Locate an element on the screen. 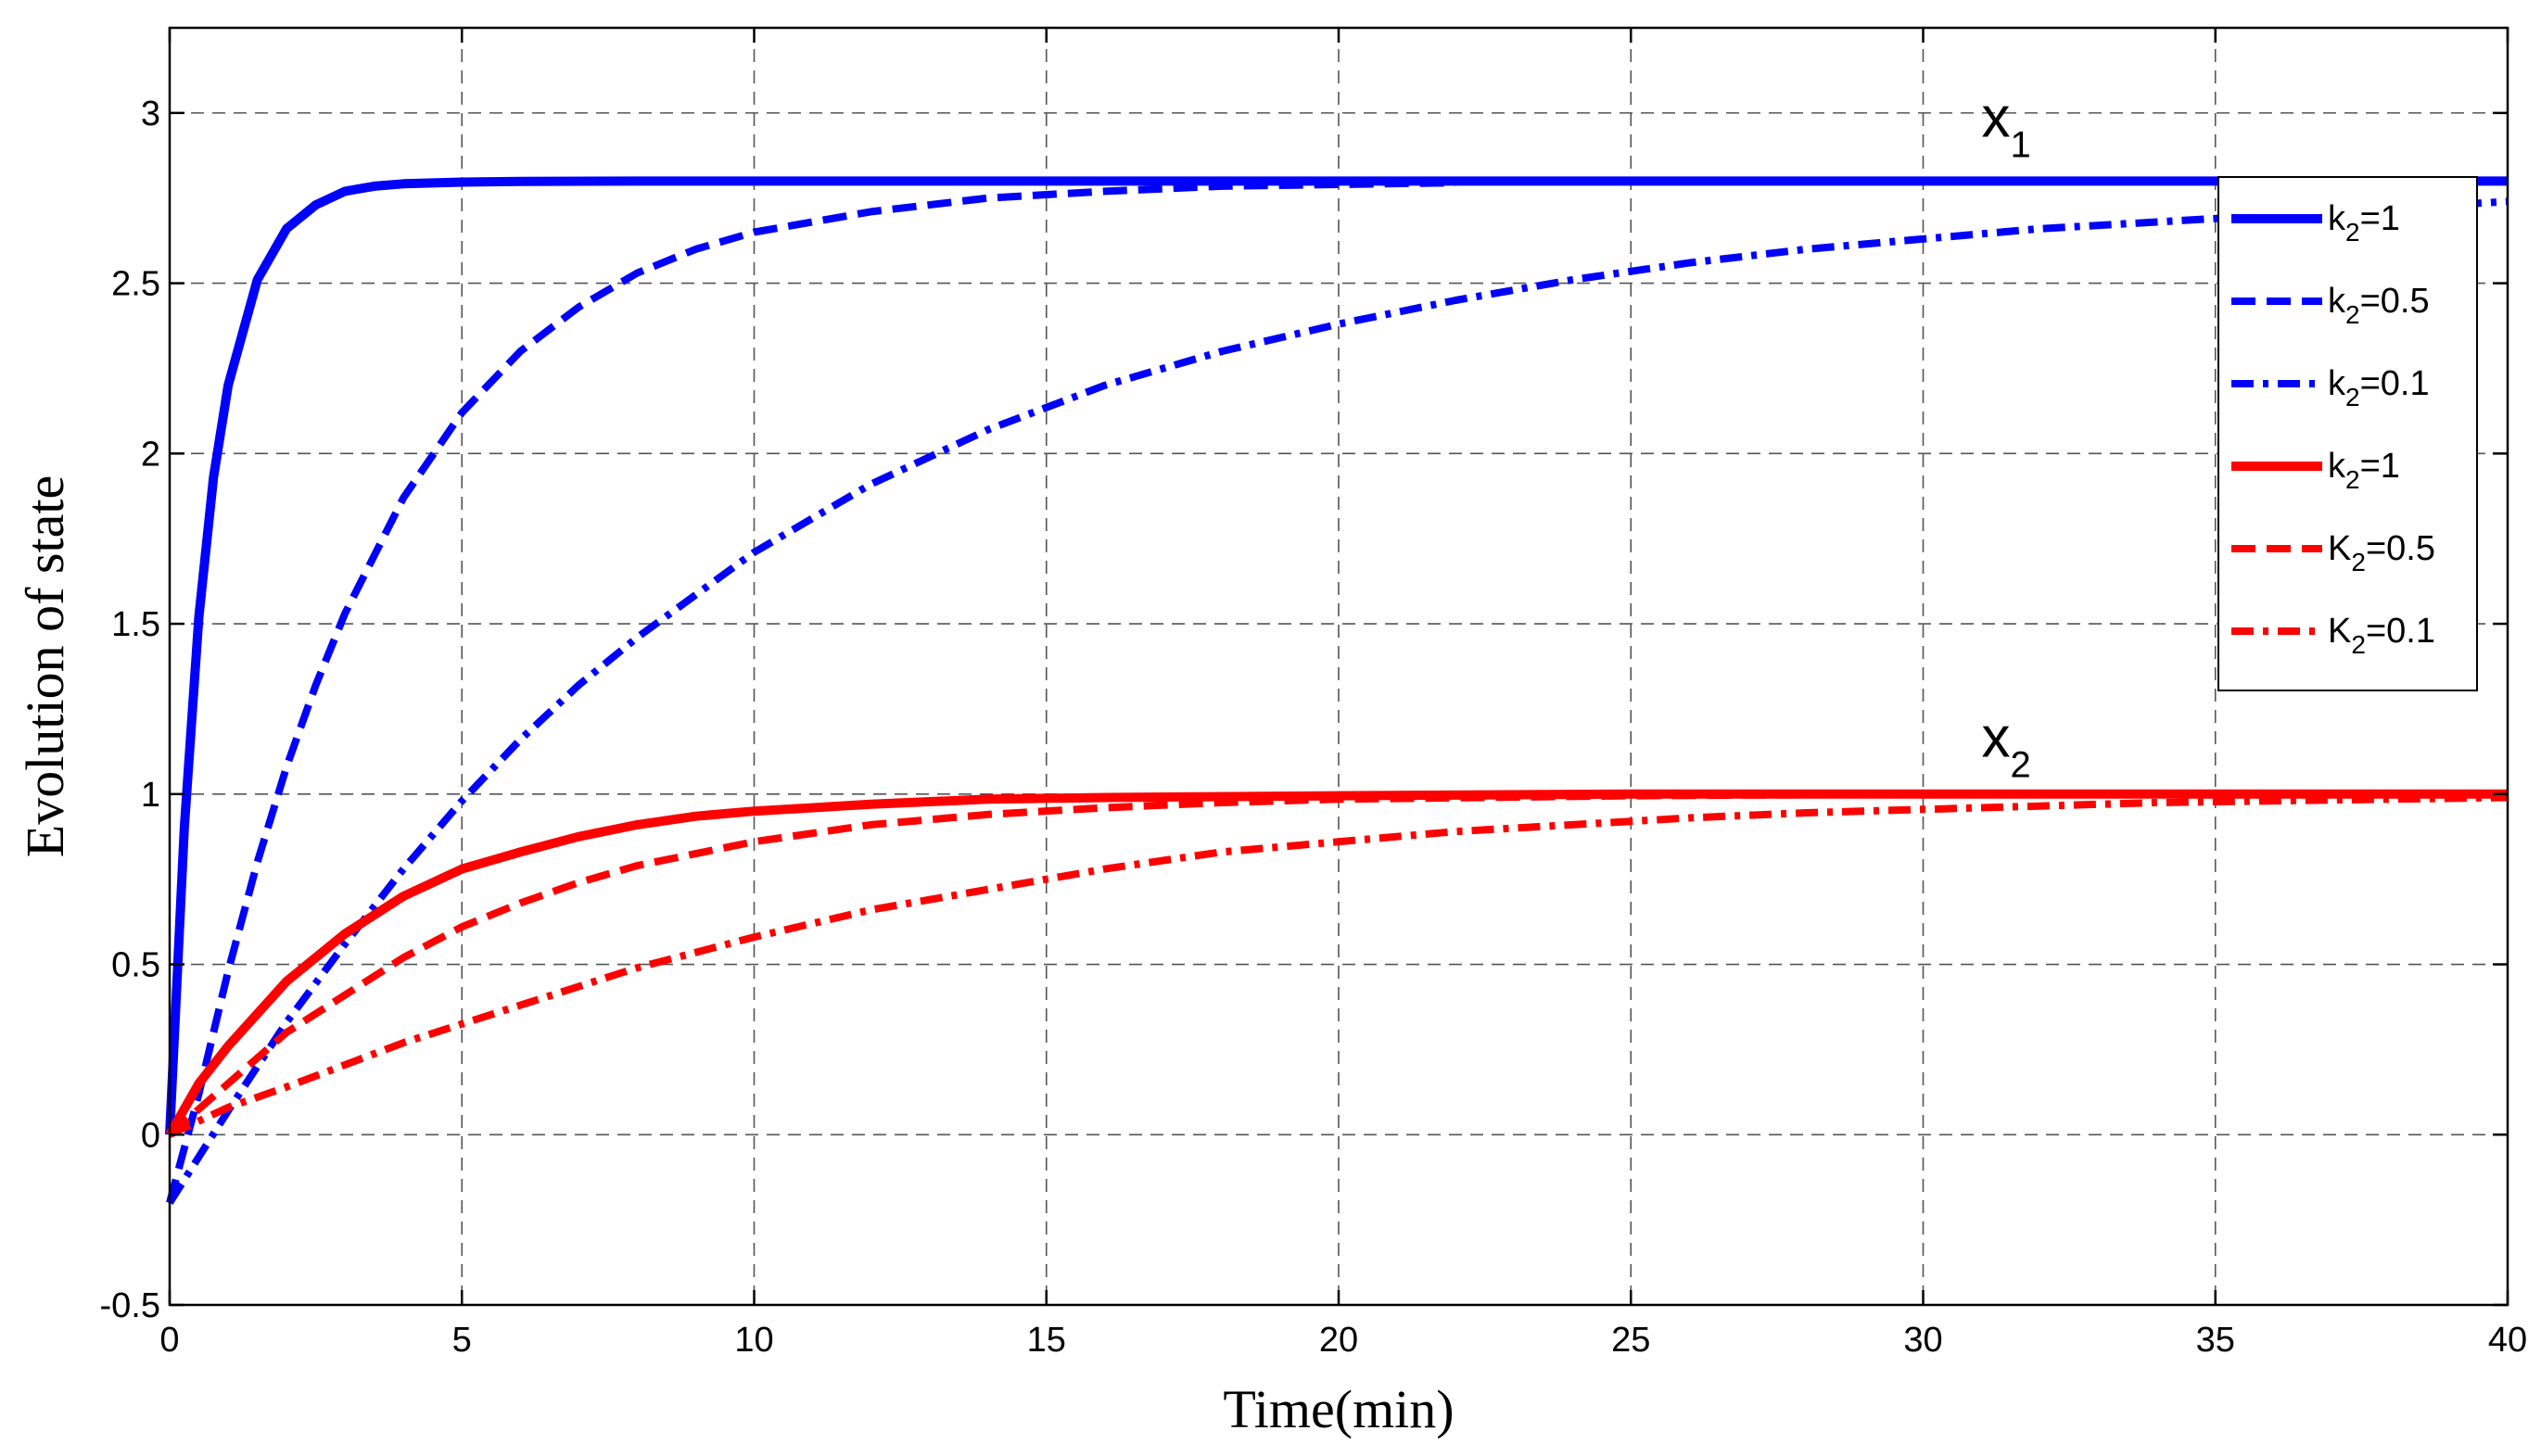 This screenshot has width=2541, height=1456. legend-box is located at coordinates (2347, 433).